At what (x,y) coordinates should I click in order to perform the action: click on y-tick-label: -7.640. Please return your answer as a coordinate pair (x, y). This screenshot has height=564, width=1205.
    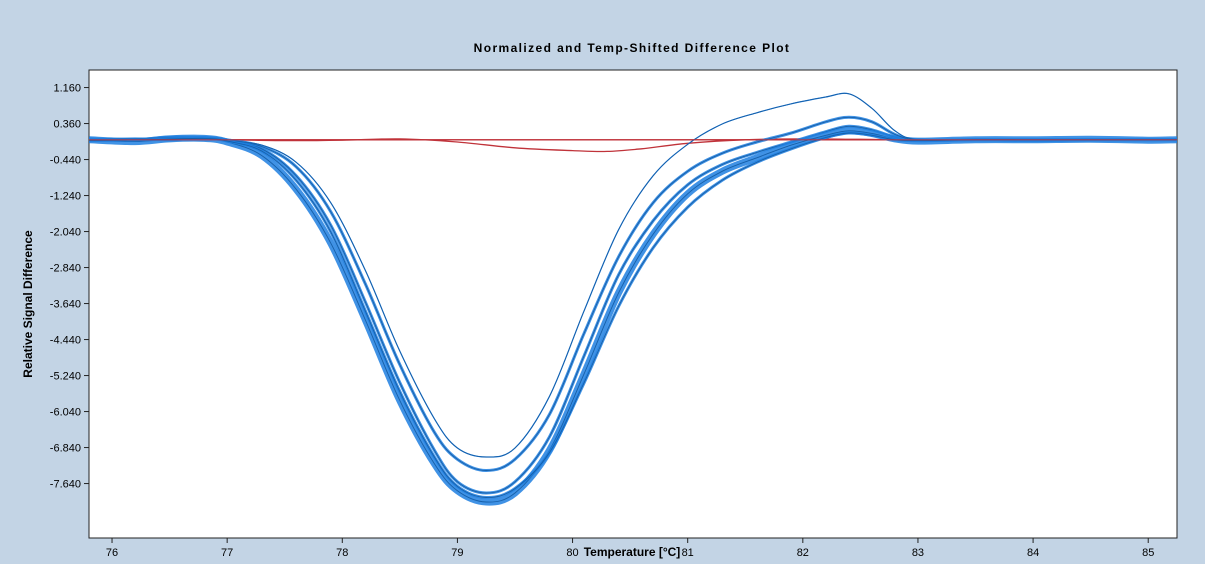
    Looking at the image, I should click on (65, 485).